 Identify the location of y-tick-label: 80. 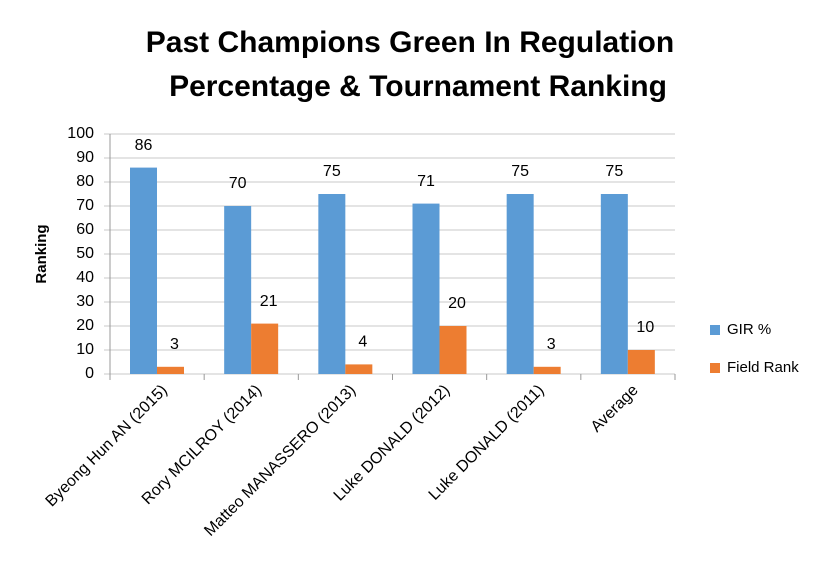
(85, 181).